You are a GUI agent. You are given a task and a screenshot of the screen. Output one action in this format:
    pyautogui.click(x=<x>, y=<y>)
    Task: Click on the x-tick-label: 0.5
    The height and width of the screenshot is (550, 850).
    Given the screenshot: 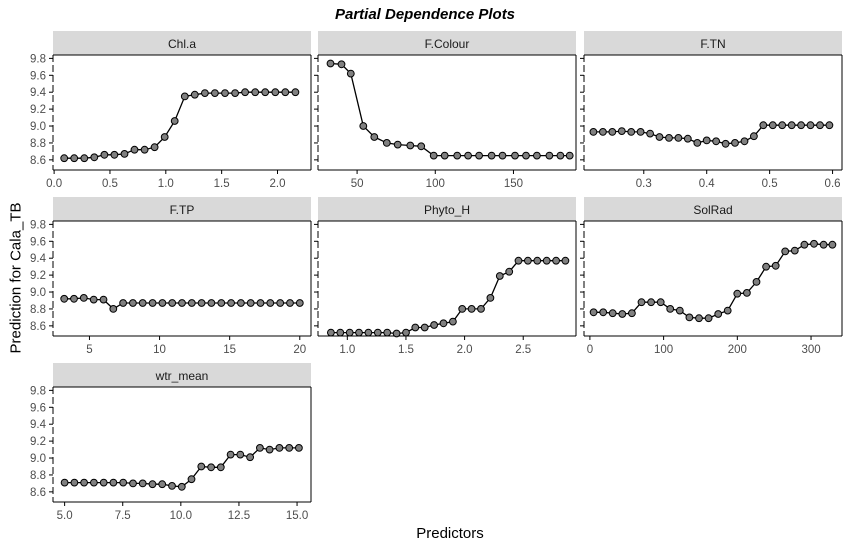 What is the action you would take?
    pyautogui.click(x=110, y=184)
    